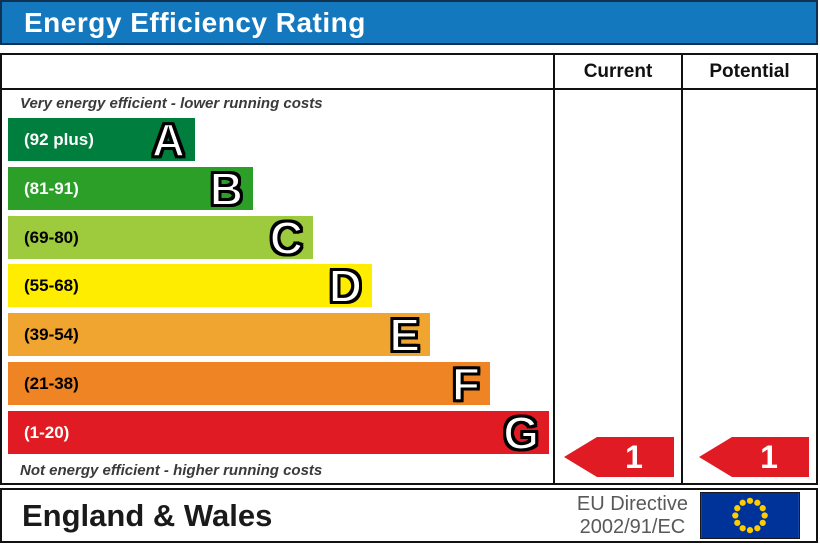 This screenshot has height=547, width=820. Describe the element at coordinates (195, 22) in the screenshot. I see `page-title: Energy Efficiency Rating` at that location.